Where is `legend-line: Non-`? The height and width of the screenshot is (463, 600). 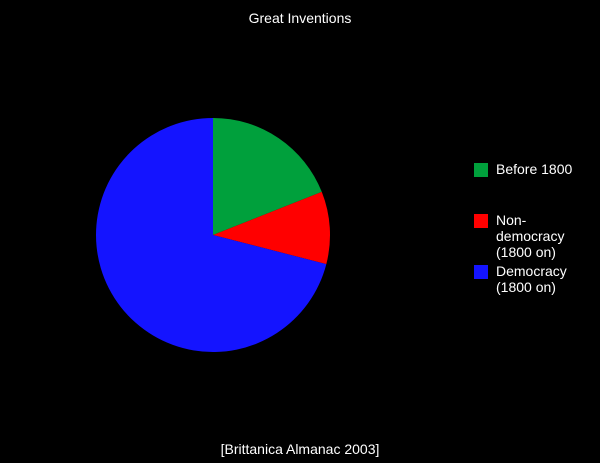
legend-line: Non- is located at coordinates (511, 220).